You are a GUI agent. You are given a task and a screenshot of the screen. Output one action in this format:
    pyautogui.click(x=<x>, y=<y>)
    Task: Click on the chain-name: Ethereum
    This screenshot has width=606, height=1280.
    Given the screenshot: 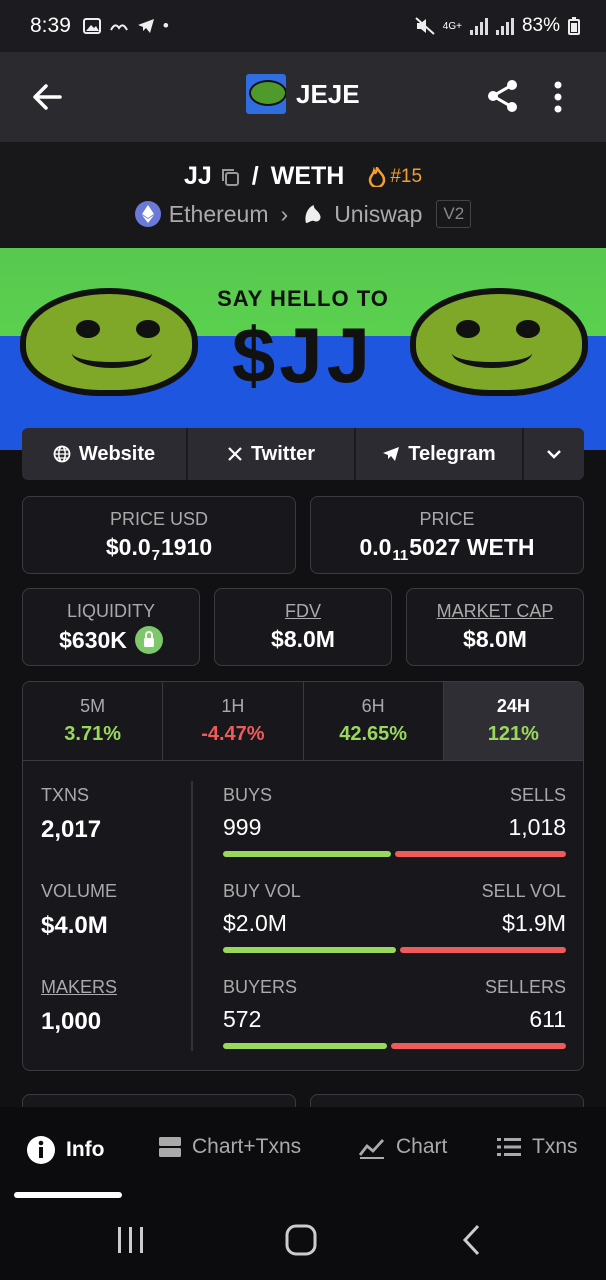 What is the action you would take?
    pyautogui.click(x=218, y=213)
    